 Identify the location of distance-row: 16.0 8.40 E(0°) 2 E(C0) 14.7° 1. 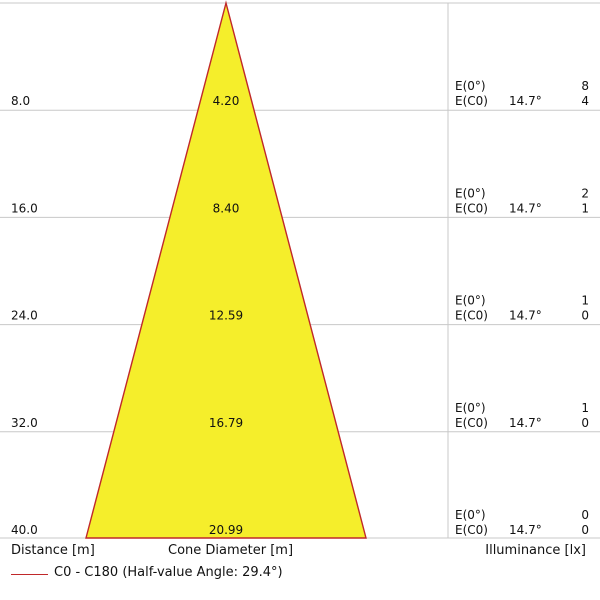
(300, 200).